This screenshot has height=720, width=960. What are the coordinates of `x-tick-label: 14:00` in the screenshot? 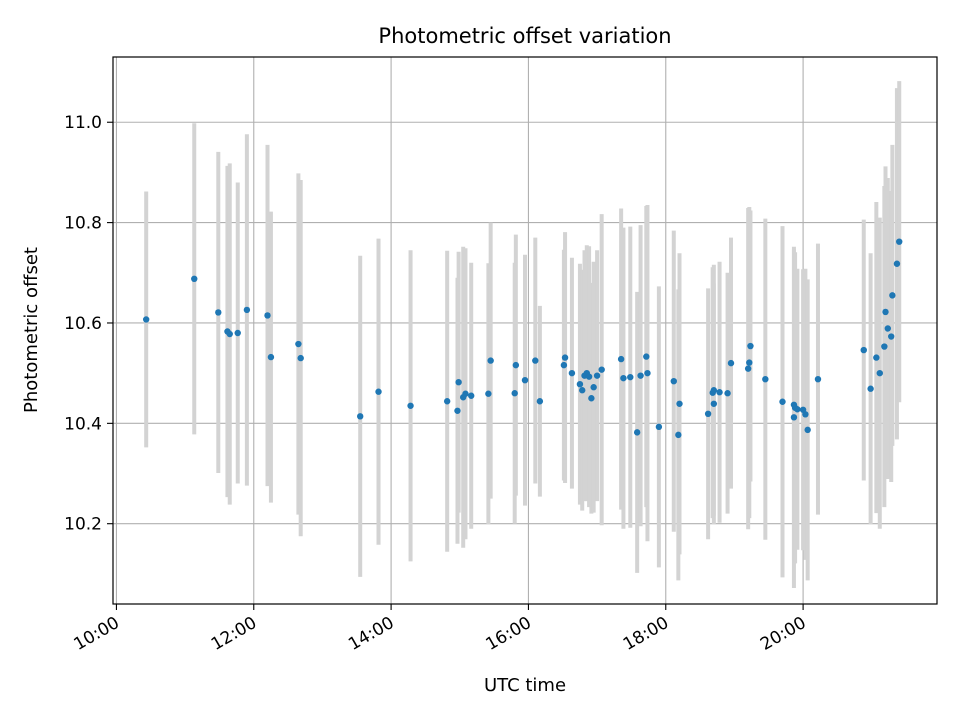 It's located at (371, 634).